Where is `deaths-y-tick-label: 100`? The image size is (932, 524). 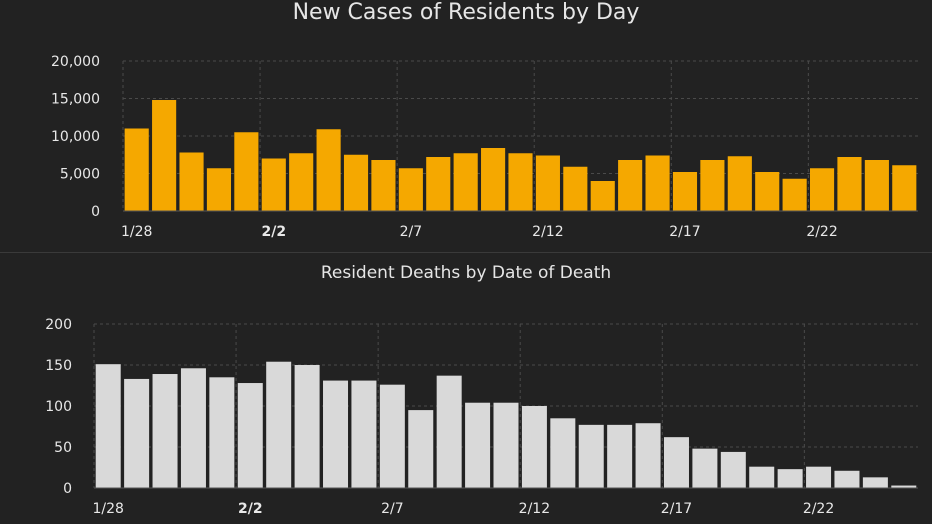
deaths-y-tick-label: 100 is located at coordinates (58, 407).